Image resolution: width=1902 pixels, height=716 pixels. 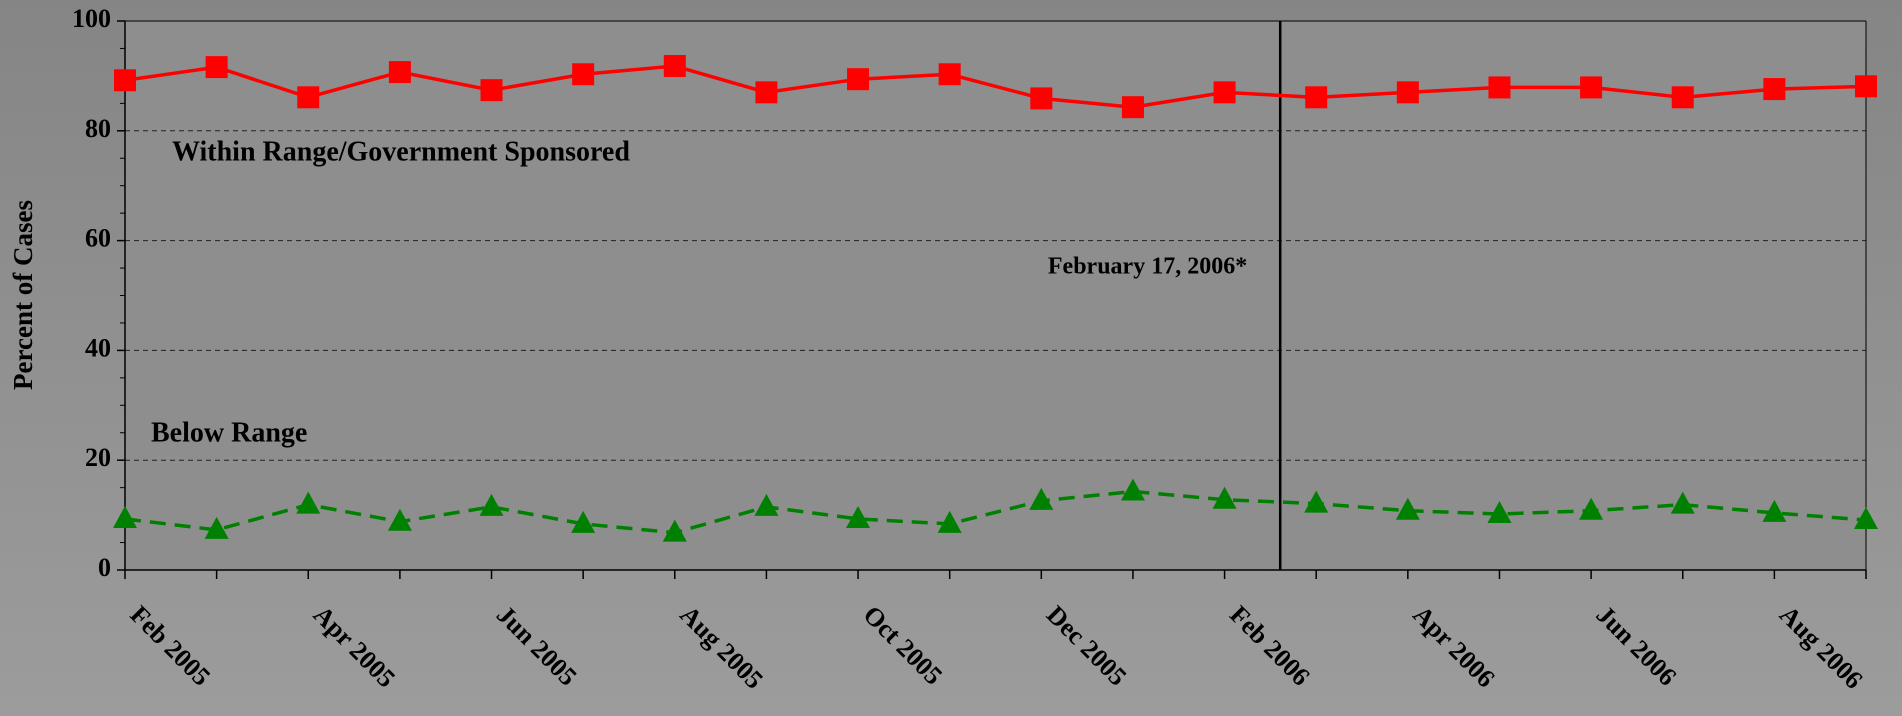 What do you see at coordinates (1637, 646) in the screenshot?
I see `x-tick-label: Jun 2006` at bounding box center [1637, 646].